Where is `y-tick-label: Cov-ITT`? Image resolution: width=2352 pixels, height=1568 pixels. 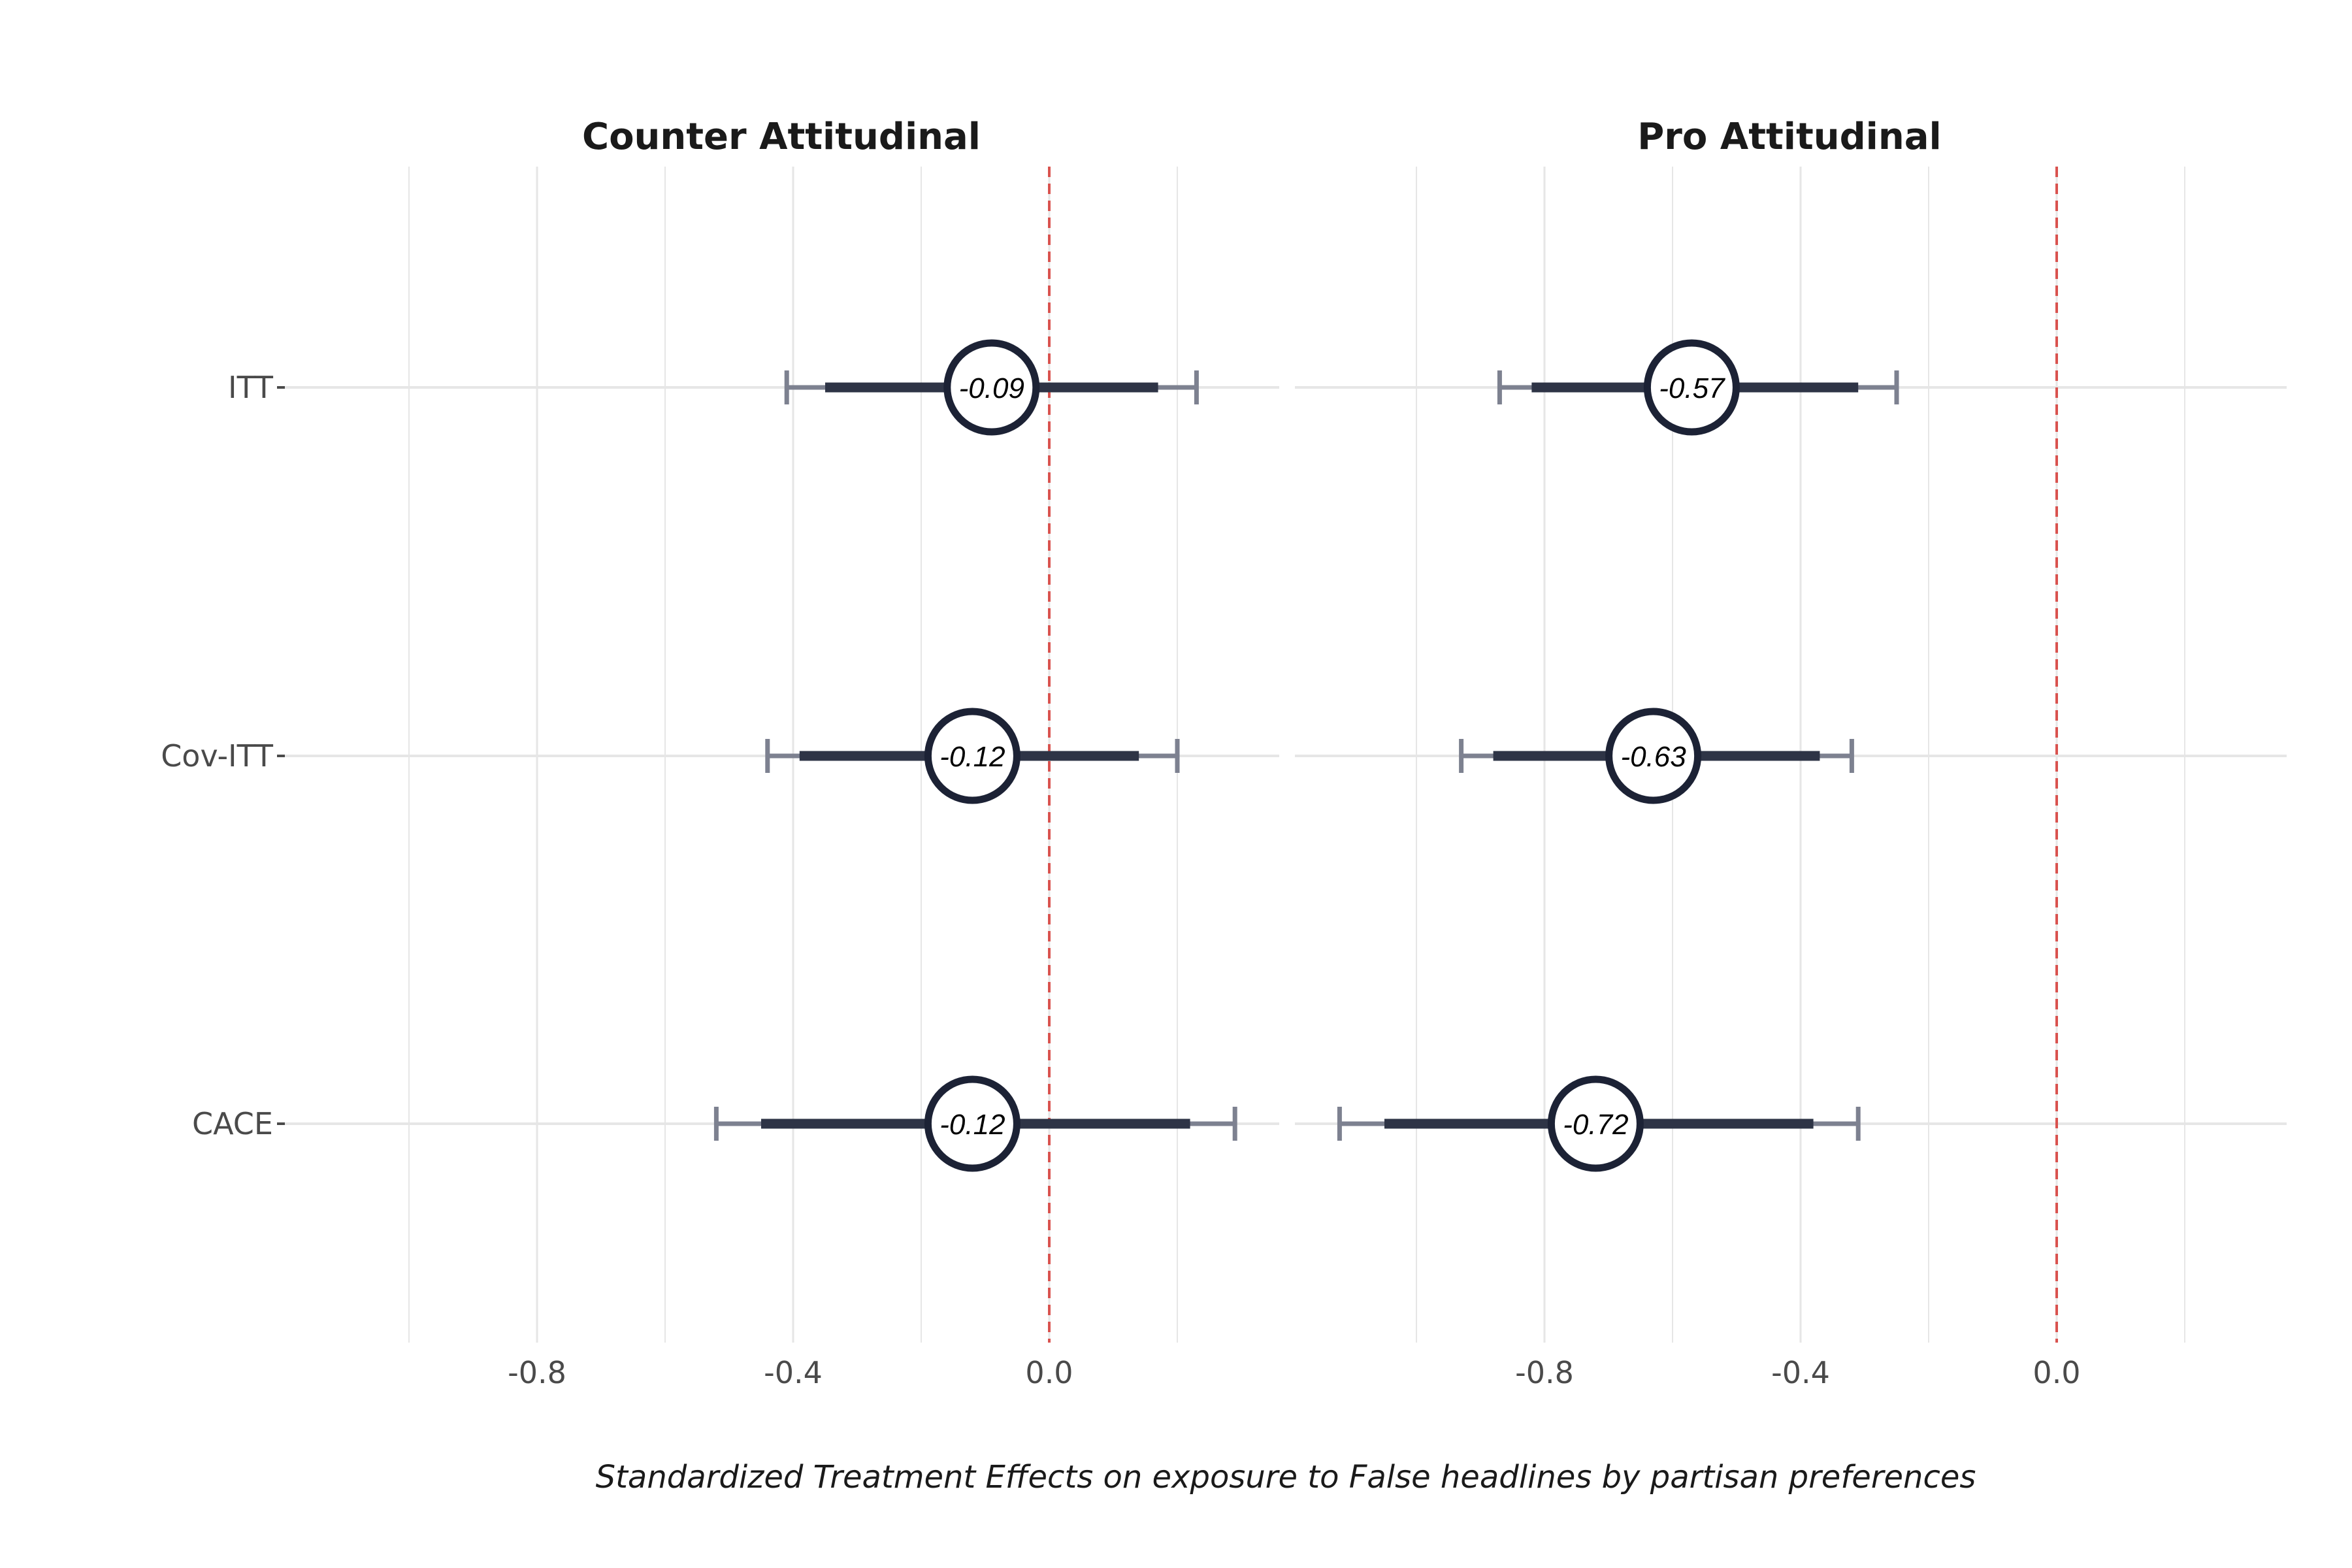
y-tick-label: Cov-ITT is located at coordinates (217, 756).